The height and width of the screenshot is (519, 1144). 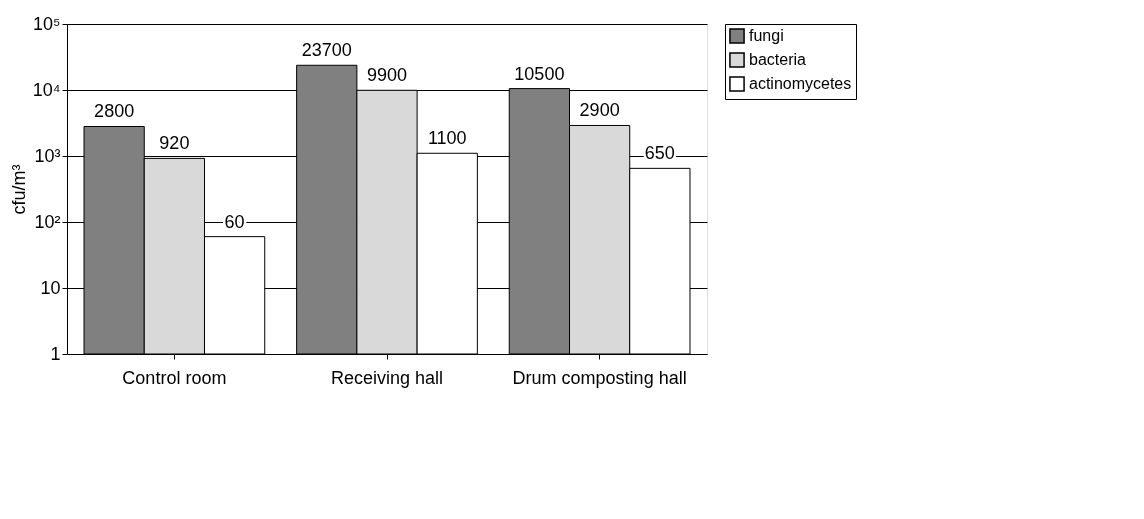 I want to click on data-label: 9900, so click(x=387, y=75).